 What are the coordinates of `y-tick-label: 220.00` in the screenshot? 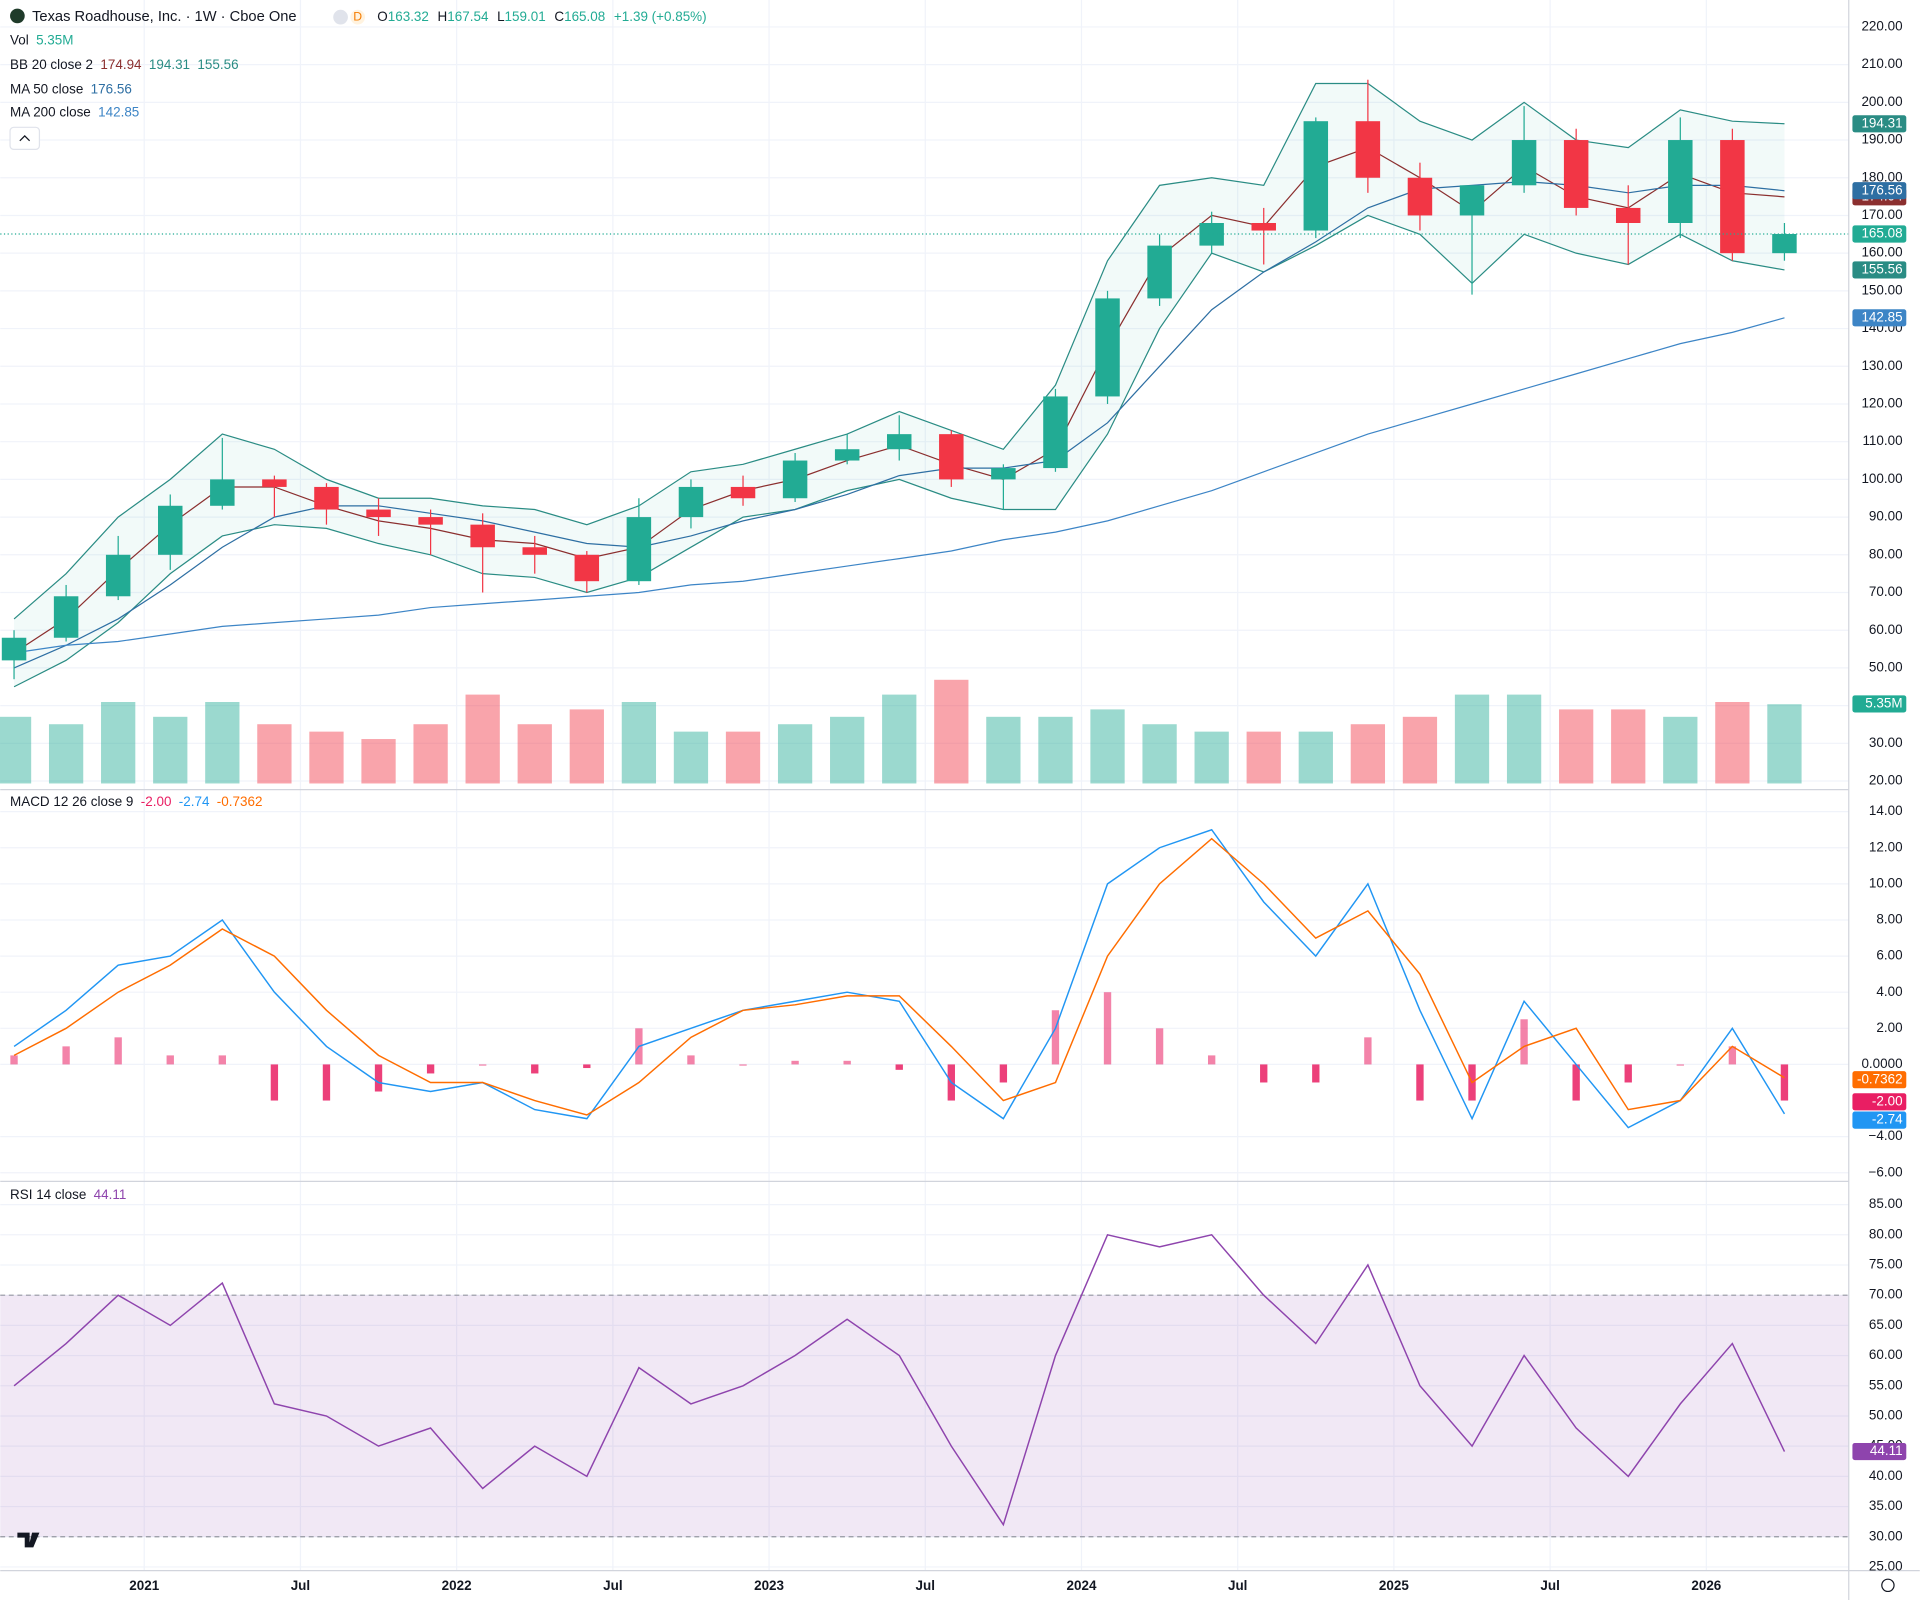 It's located at (1881, 25).